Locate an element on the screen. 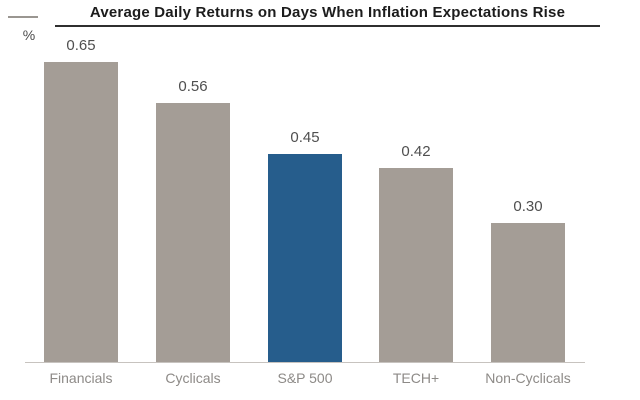  value-label: 0.30 is located at coordinates (528, 206).